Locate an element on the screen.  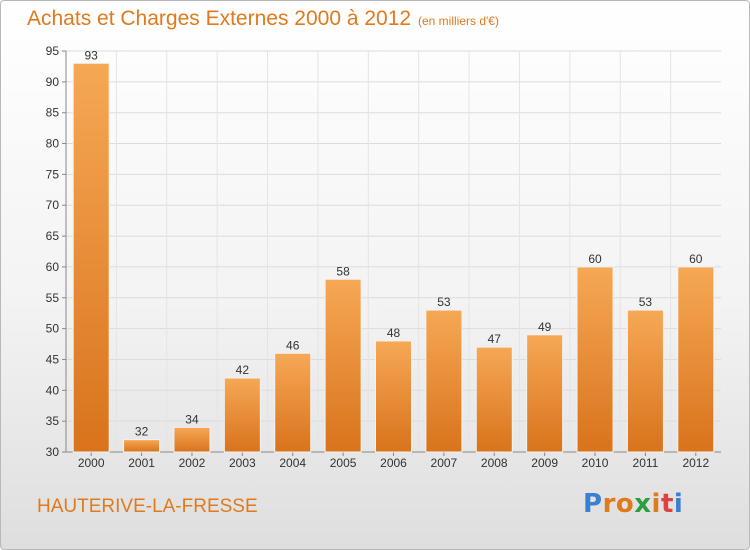
data-label: 46 is located at coordinates (293, 345).